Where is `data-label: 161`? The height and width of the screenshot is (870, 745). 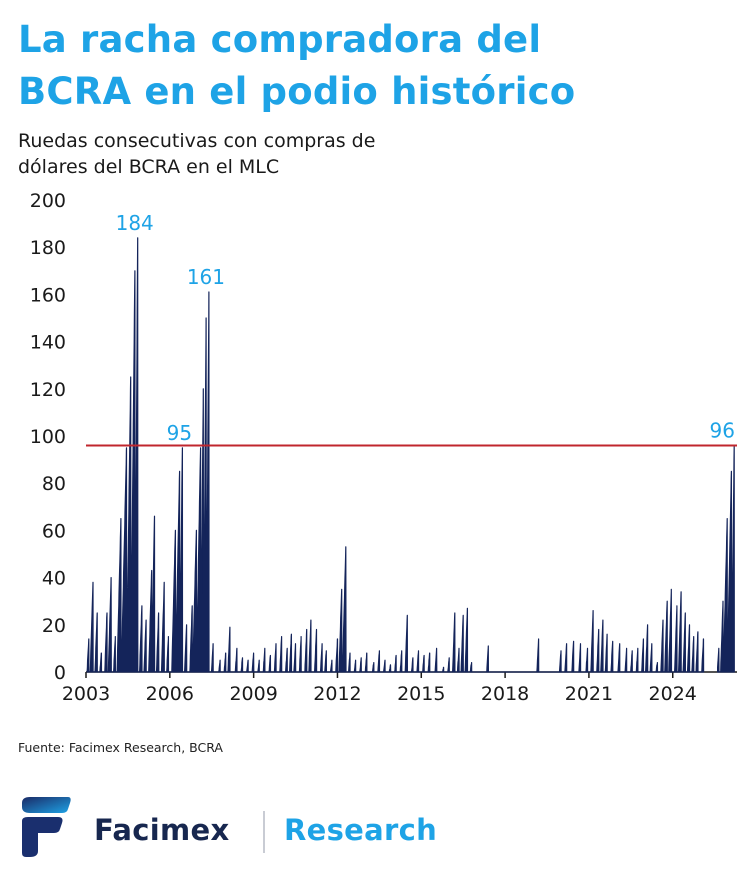
data-label: 161 is located at coordinates (206, 277).